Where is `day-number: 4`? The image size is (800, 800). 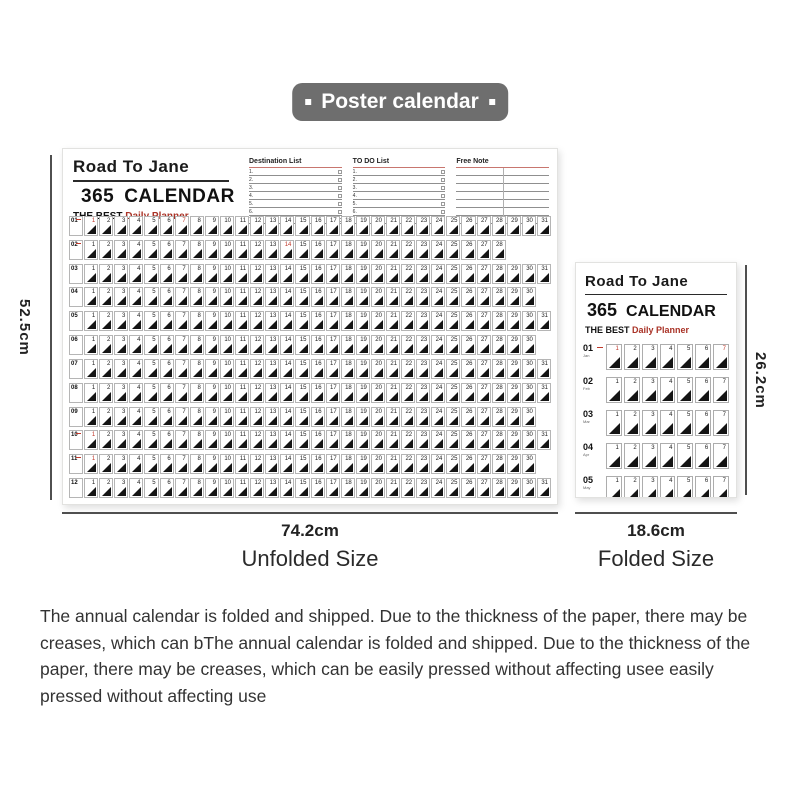
day-number: 4 is located at coordinates (671, 349).